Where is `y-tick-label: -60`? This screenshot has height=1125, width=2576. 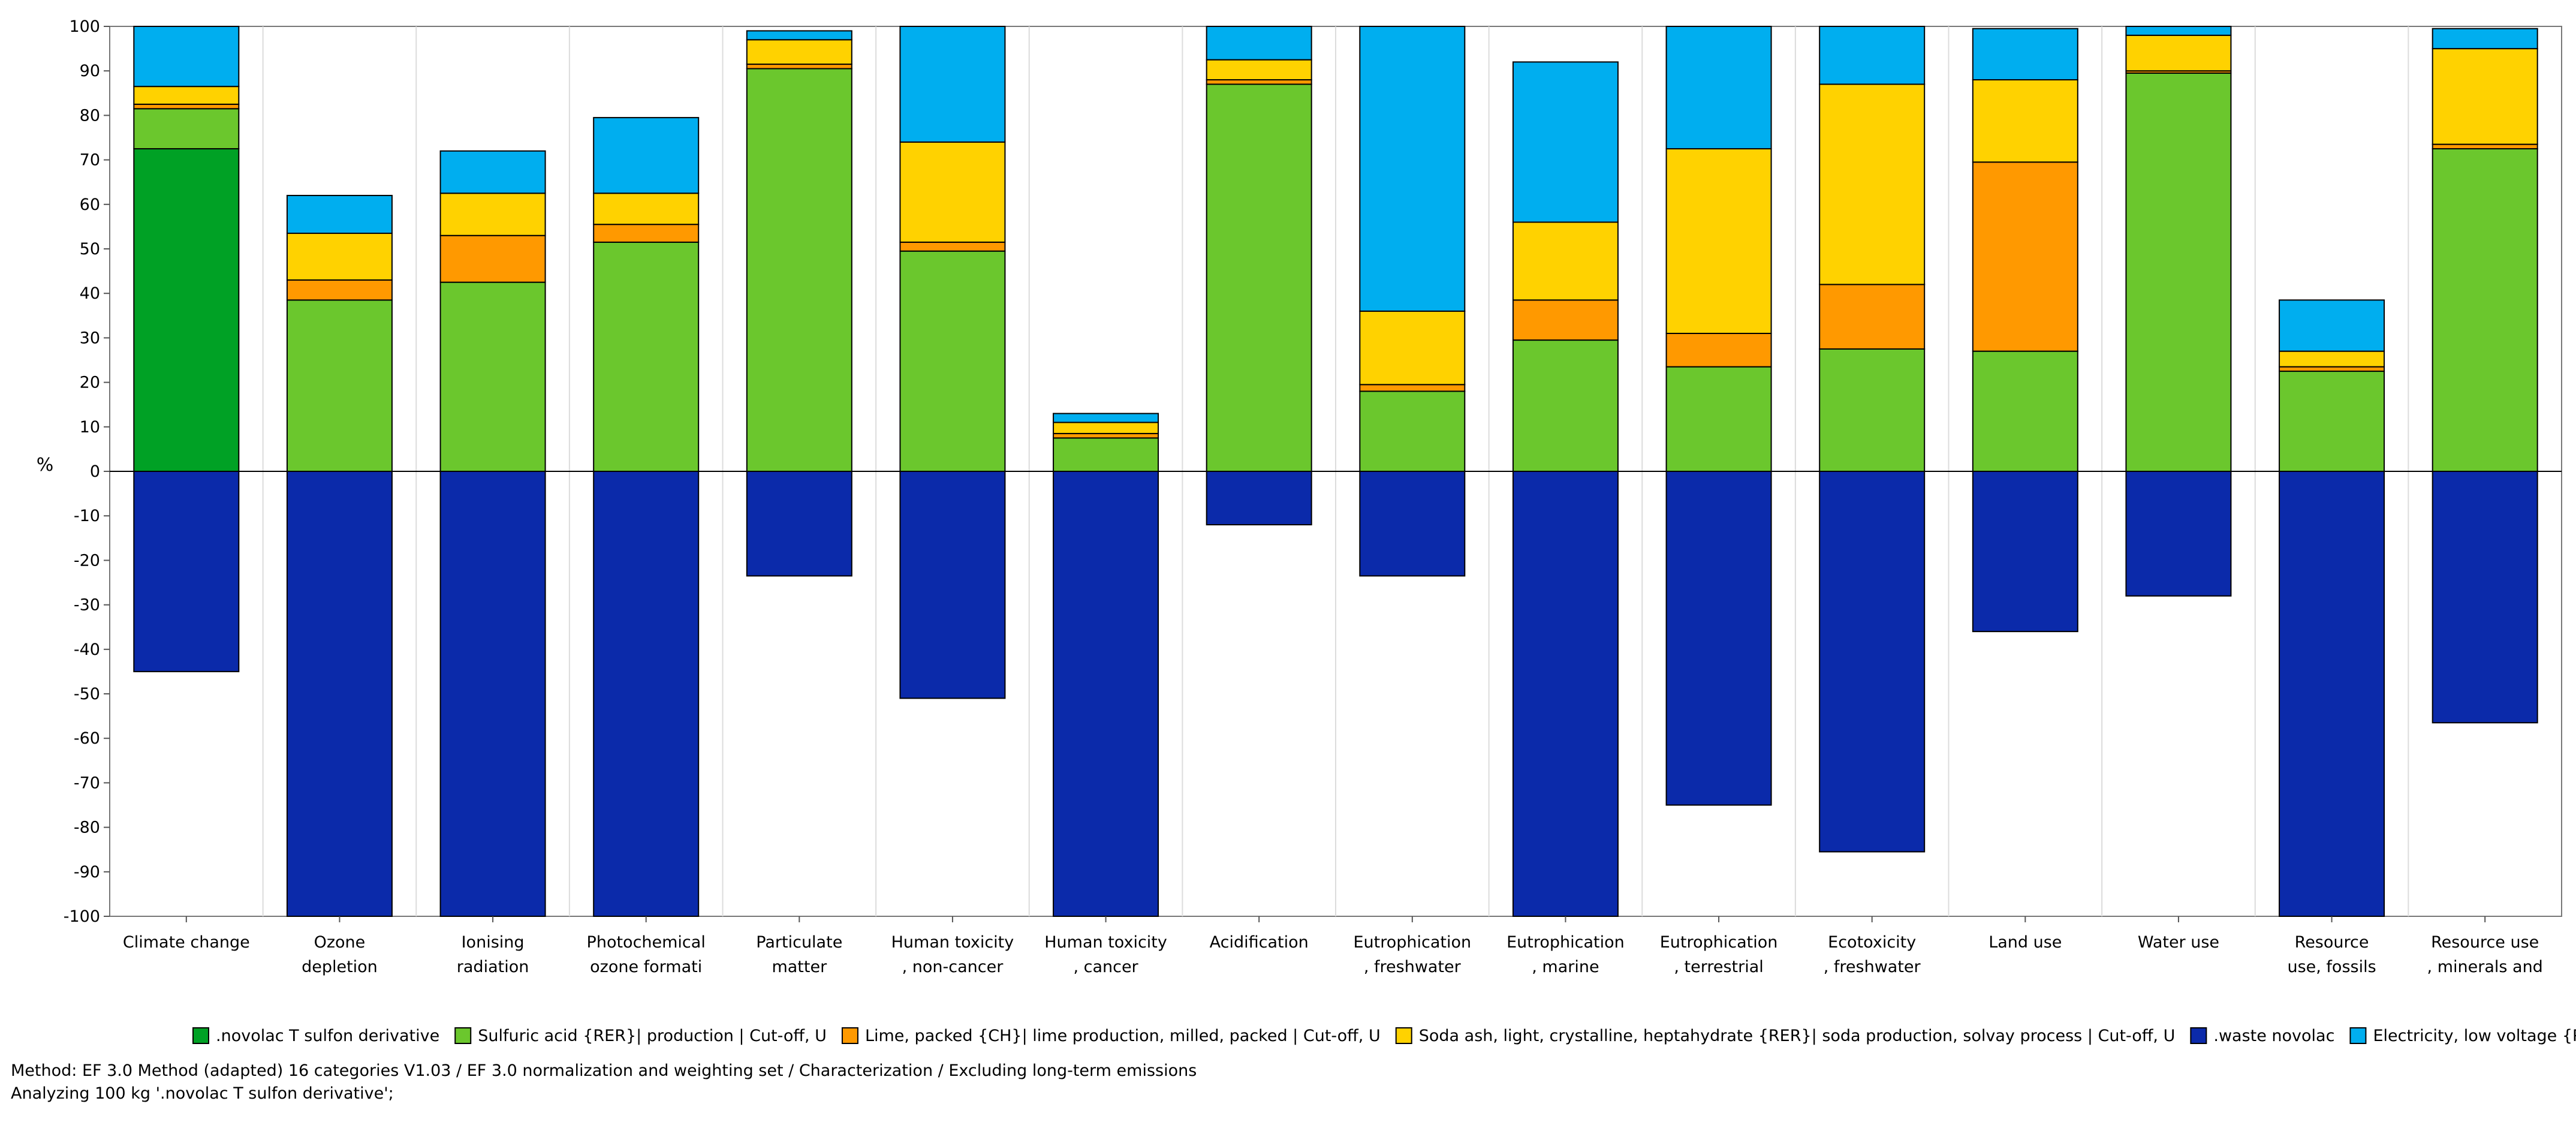 y-tick-label: -60 is located at coordinates (87, 739).